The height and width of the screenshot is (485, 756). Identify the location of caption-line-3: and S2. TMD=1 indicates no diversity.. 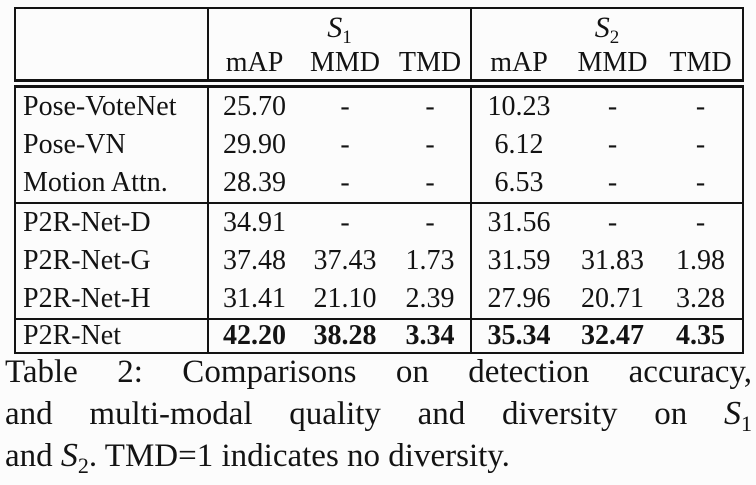
(378, 456).